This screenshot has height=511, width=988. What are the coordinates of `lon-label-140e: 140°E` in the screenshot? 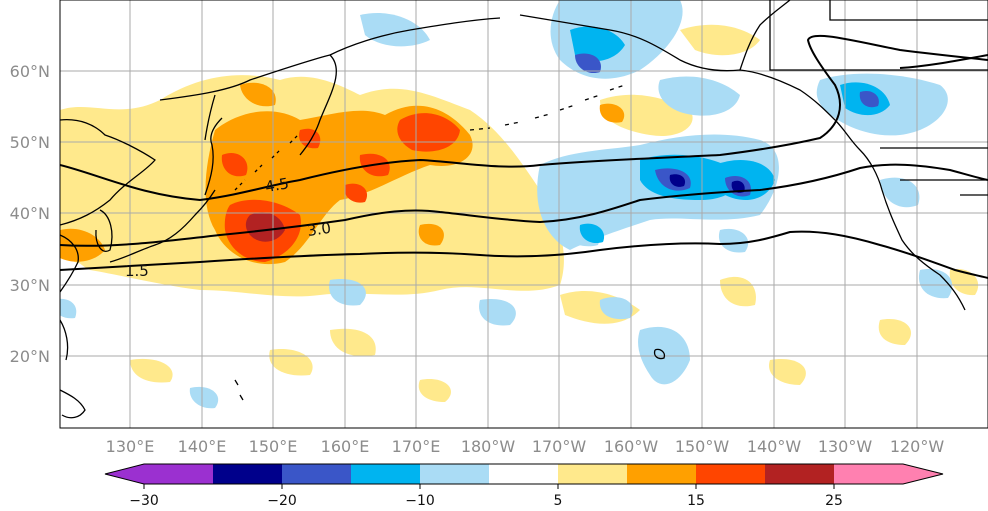 It's located at (202, 446).